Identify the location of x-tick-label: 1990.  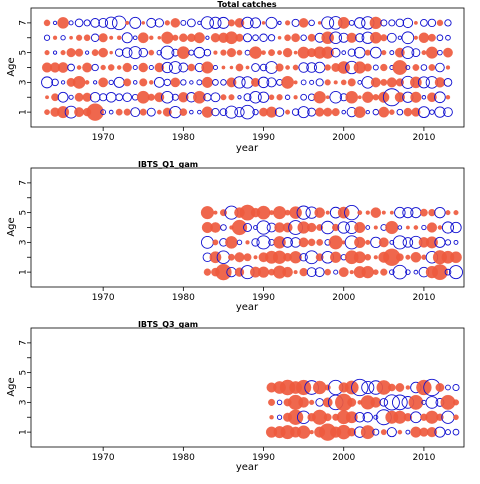
(263, 298).